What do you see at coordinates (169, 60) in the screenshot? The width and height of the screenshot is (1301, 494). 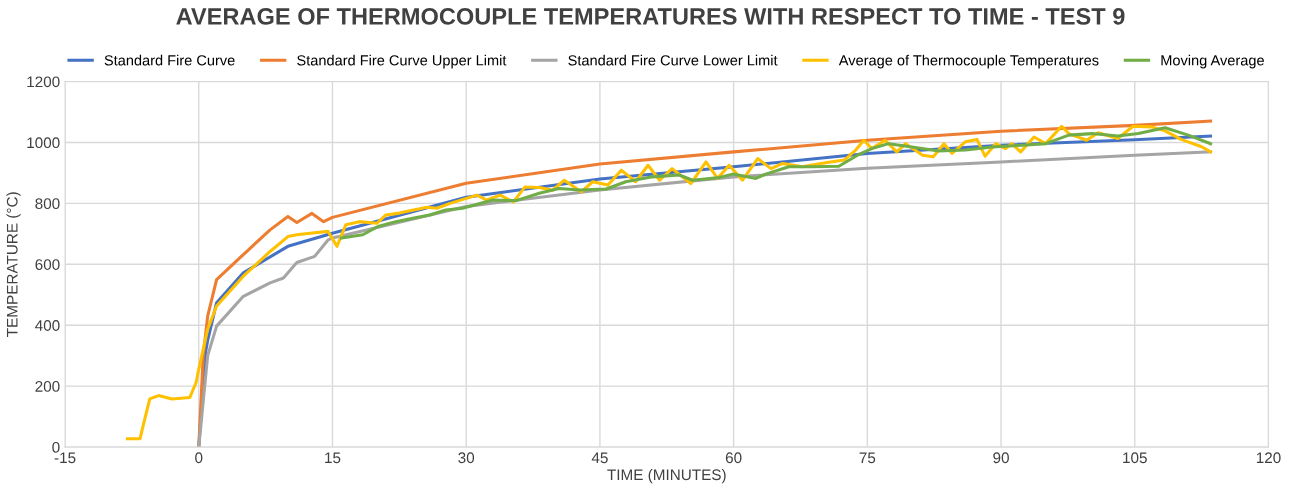 I see `legend-label: Standard Fire Curve` at bounding box center [169, 60].